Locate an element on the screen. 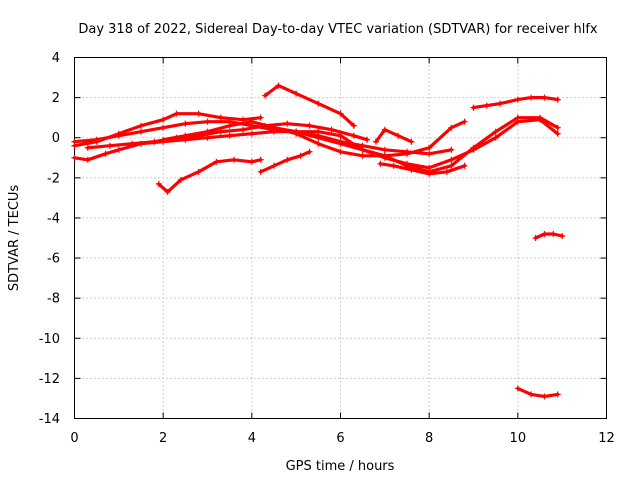  x-tick-label: 2 is located at coordinates (163, 438).